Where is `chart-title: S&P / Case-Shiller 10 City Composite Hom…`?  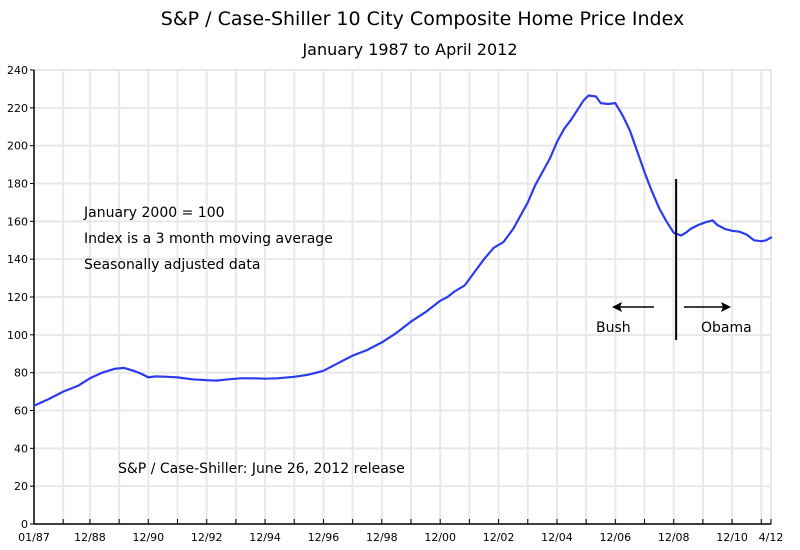
chart-title: S&P / Case-Shiller 10 City Composite Hom… is located at coordinates (422, 19).